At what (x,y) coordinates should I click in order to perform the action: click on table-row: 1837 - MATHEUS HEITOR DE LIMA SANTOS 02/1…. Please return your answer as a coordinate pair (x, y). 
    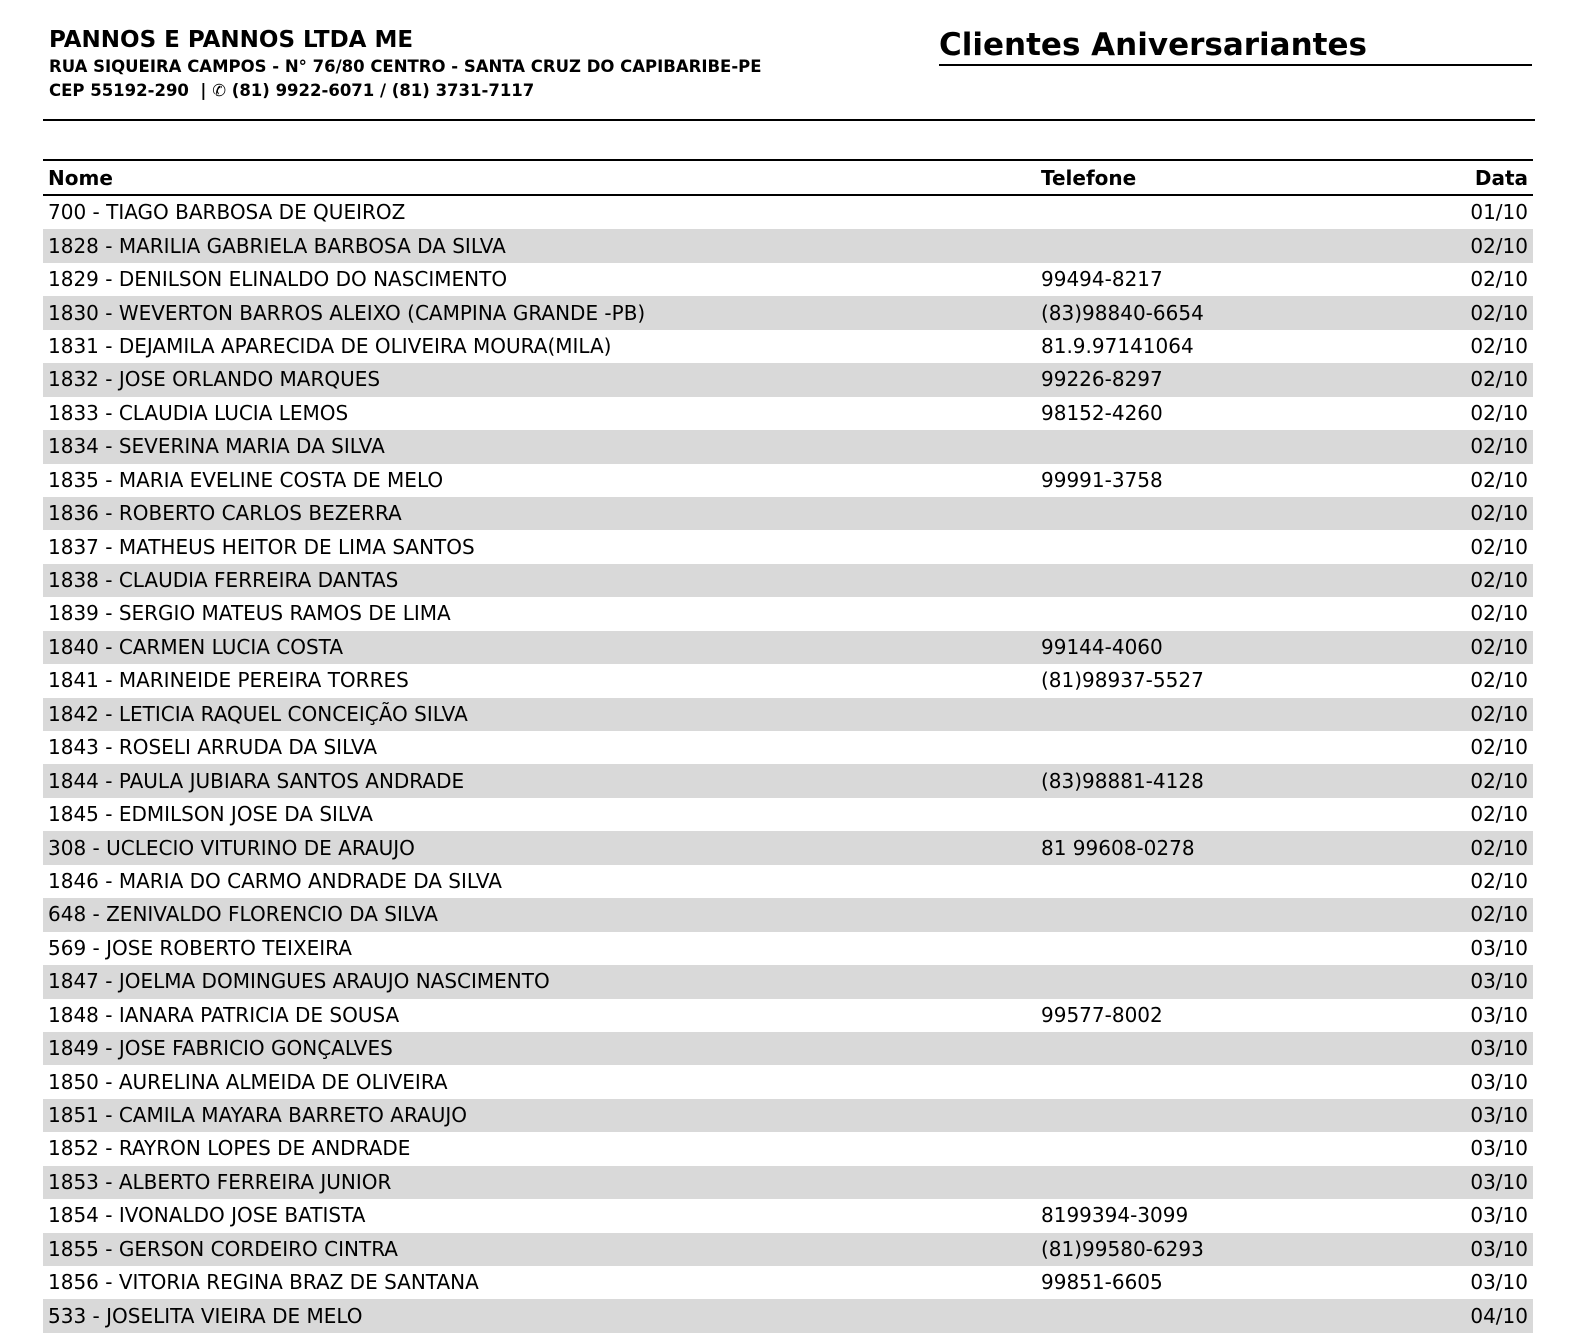
    Looking at the image, I should click on (788, 546).